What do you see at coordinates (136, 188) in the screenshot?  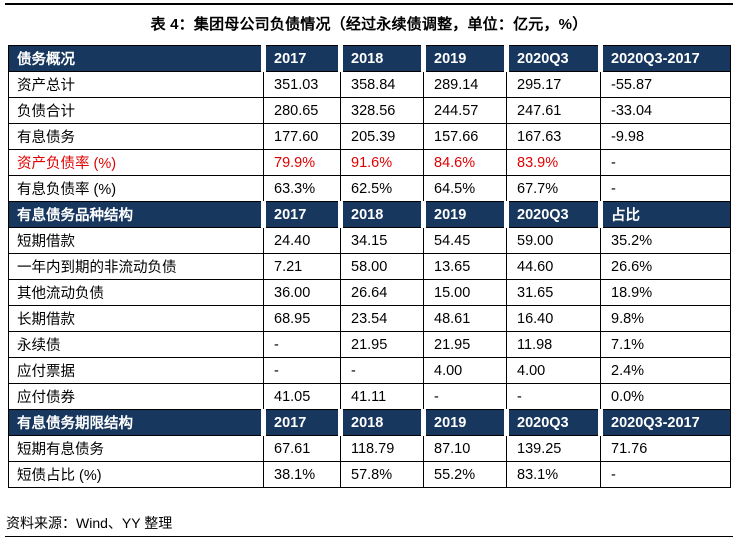 I see `row-label-cell: 有息负债率 (%)` at bounding box center [136, 188].